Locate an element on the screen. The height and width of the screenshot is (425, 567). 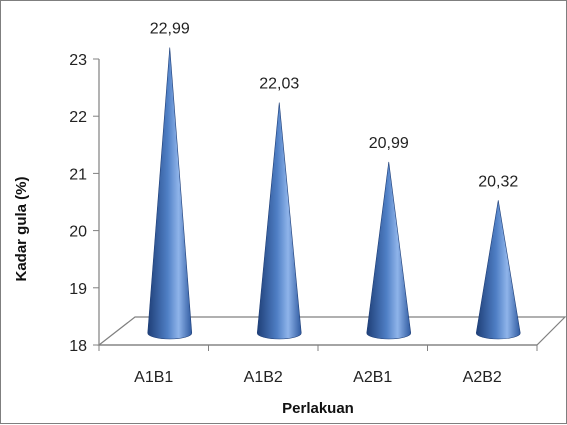
cone-bar-a2b2 is located at coordinates (498, 270).